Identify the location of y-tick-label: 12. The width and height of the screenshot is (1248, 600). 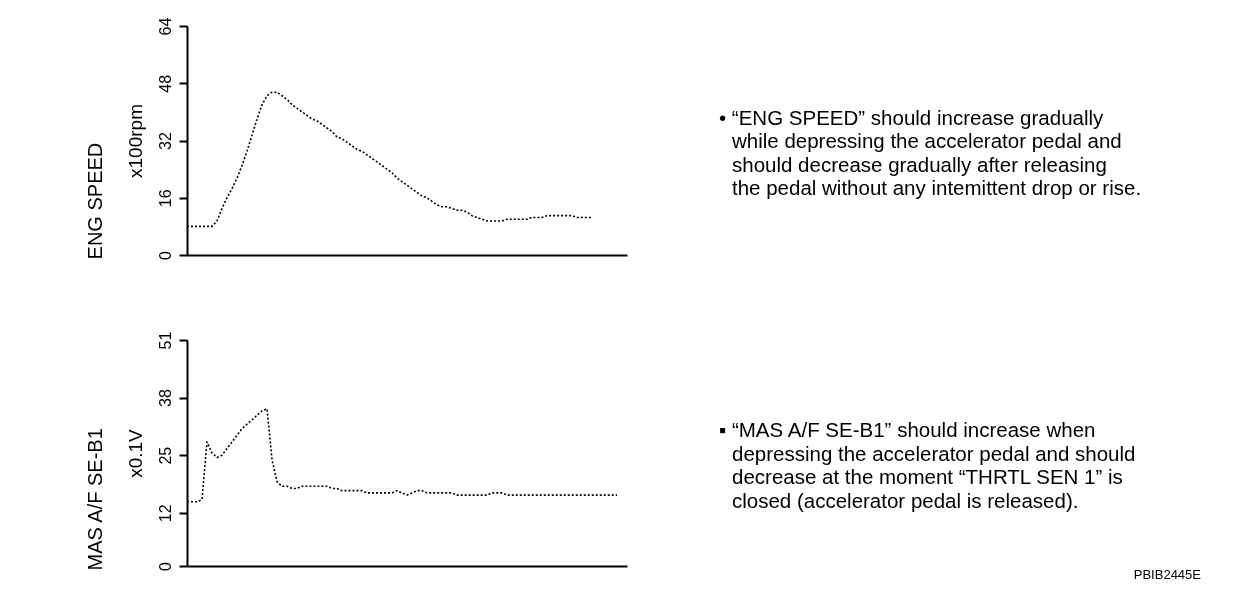
(165, 513).